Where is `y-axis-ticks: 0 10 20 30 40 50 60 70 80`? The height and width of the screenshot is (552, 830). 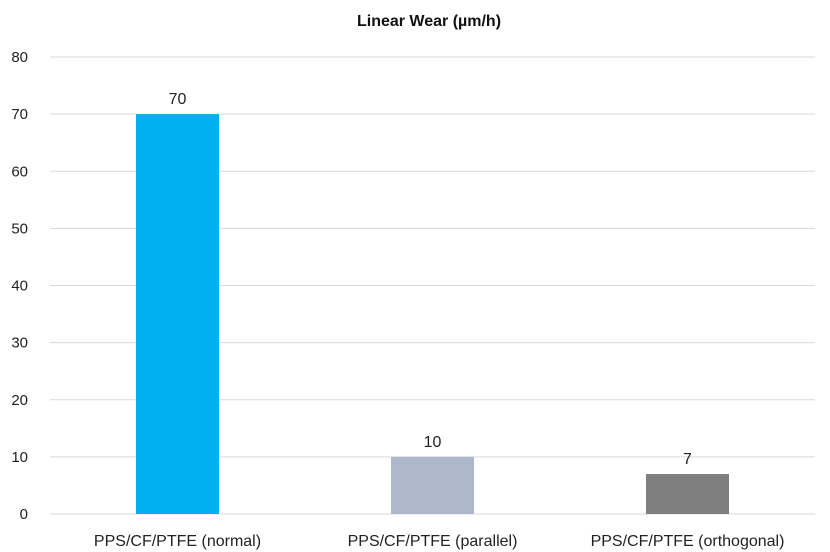
y-axis-ticks: 0 10 20 30 40 50 60 70 80 is located at coordinates (19, 286).